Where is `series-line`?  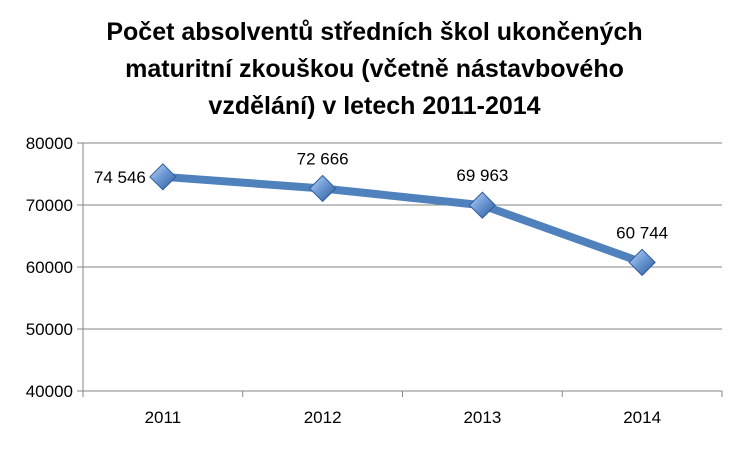
series-line is located at coordinates (402, 219).